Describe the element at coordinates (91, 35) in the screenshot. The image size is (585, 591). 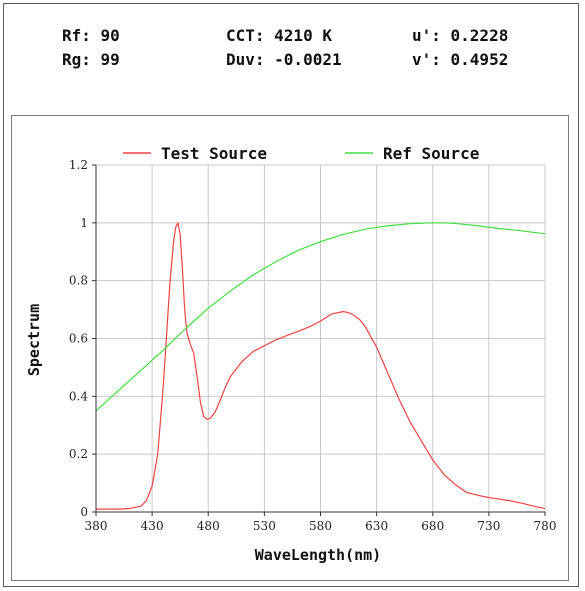
I see `rf-value: Rf: 90` at that location.